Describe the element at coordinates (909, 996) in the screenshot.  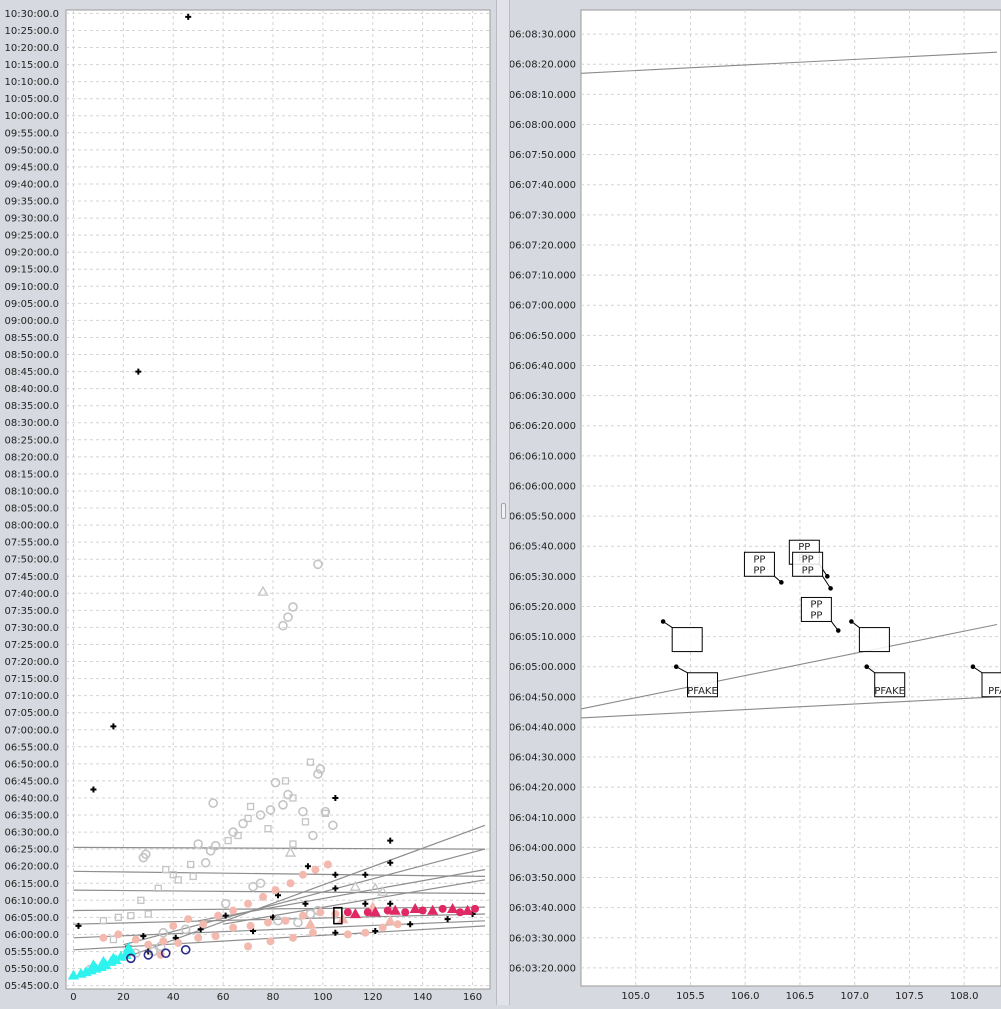
I see `x-tick-label: 107.5` at that location.